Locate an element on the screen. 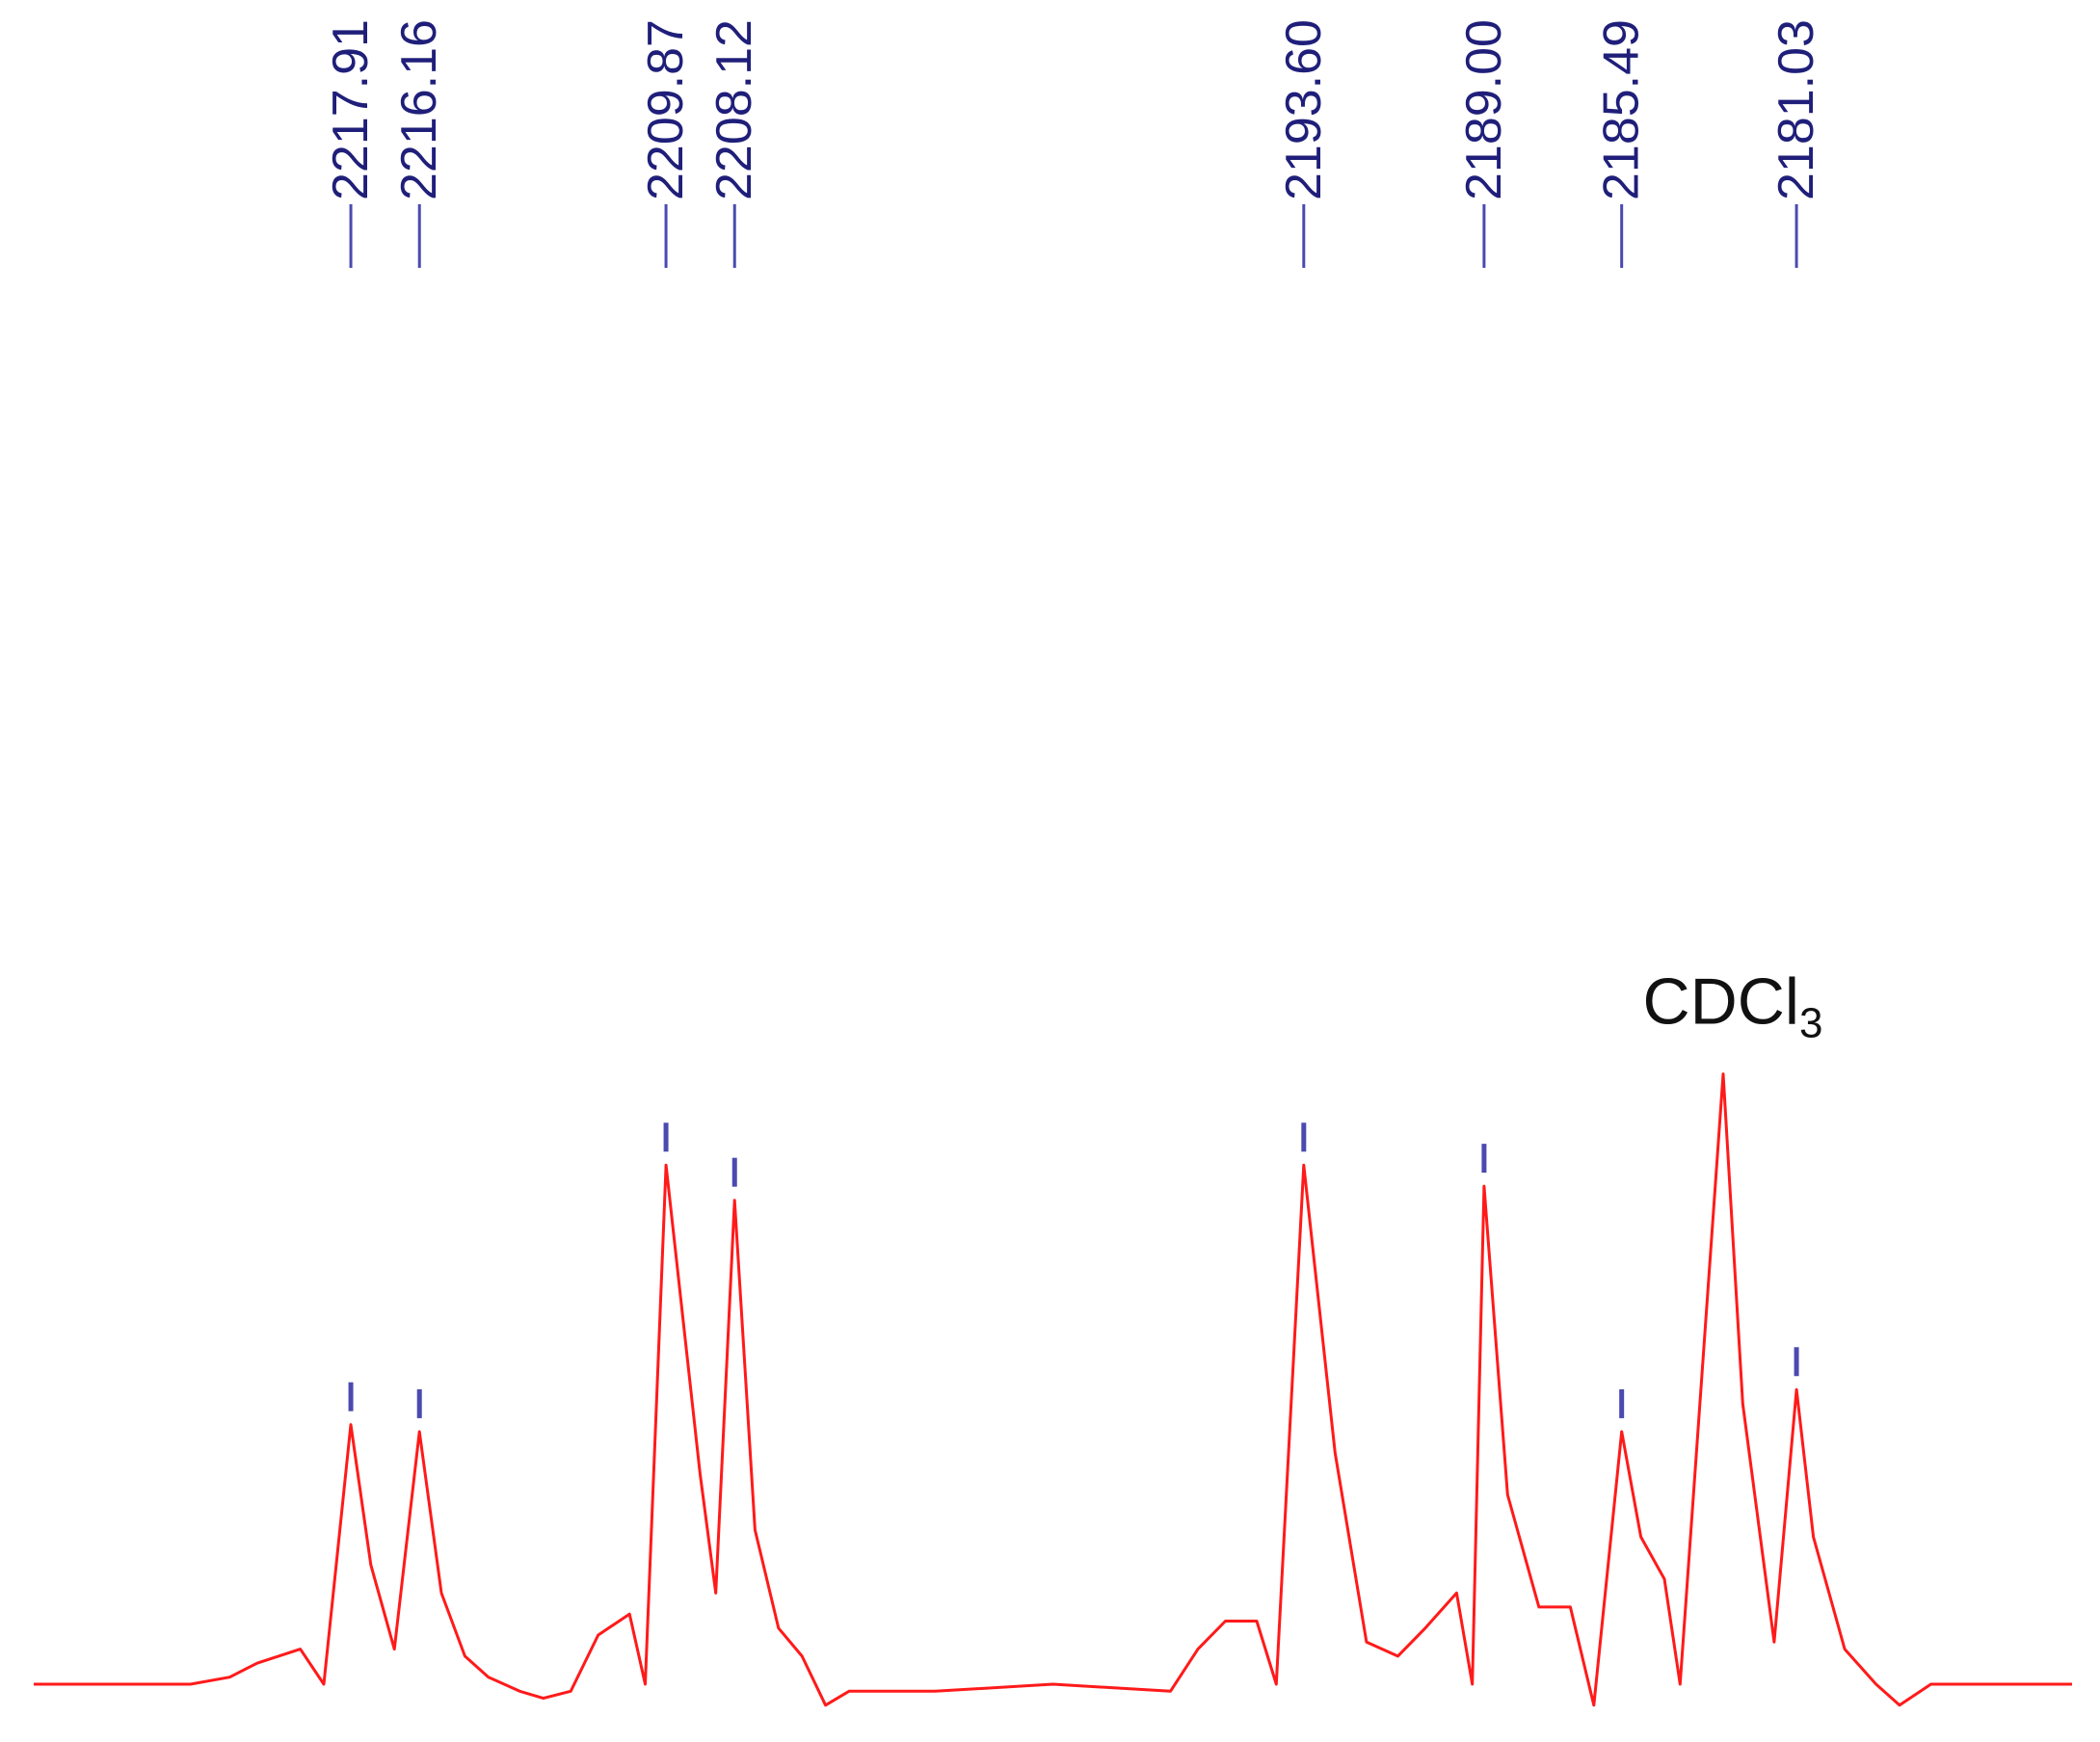 Image resolution: width=2100 pixels, height=1742 pixels. solvent-annotation: CDCl3 is located at coordinates (1733, 1006).